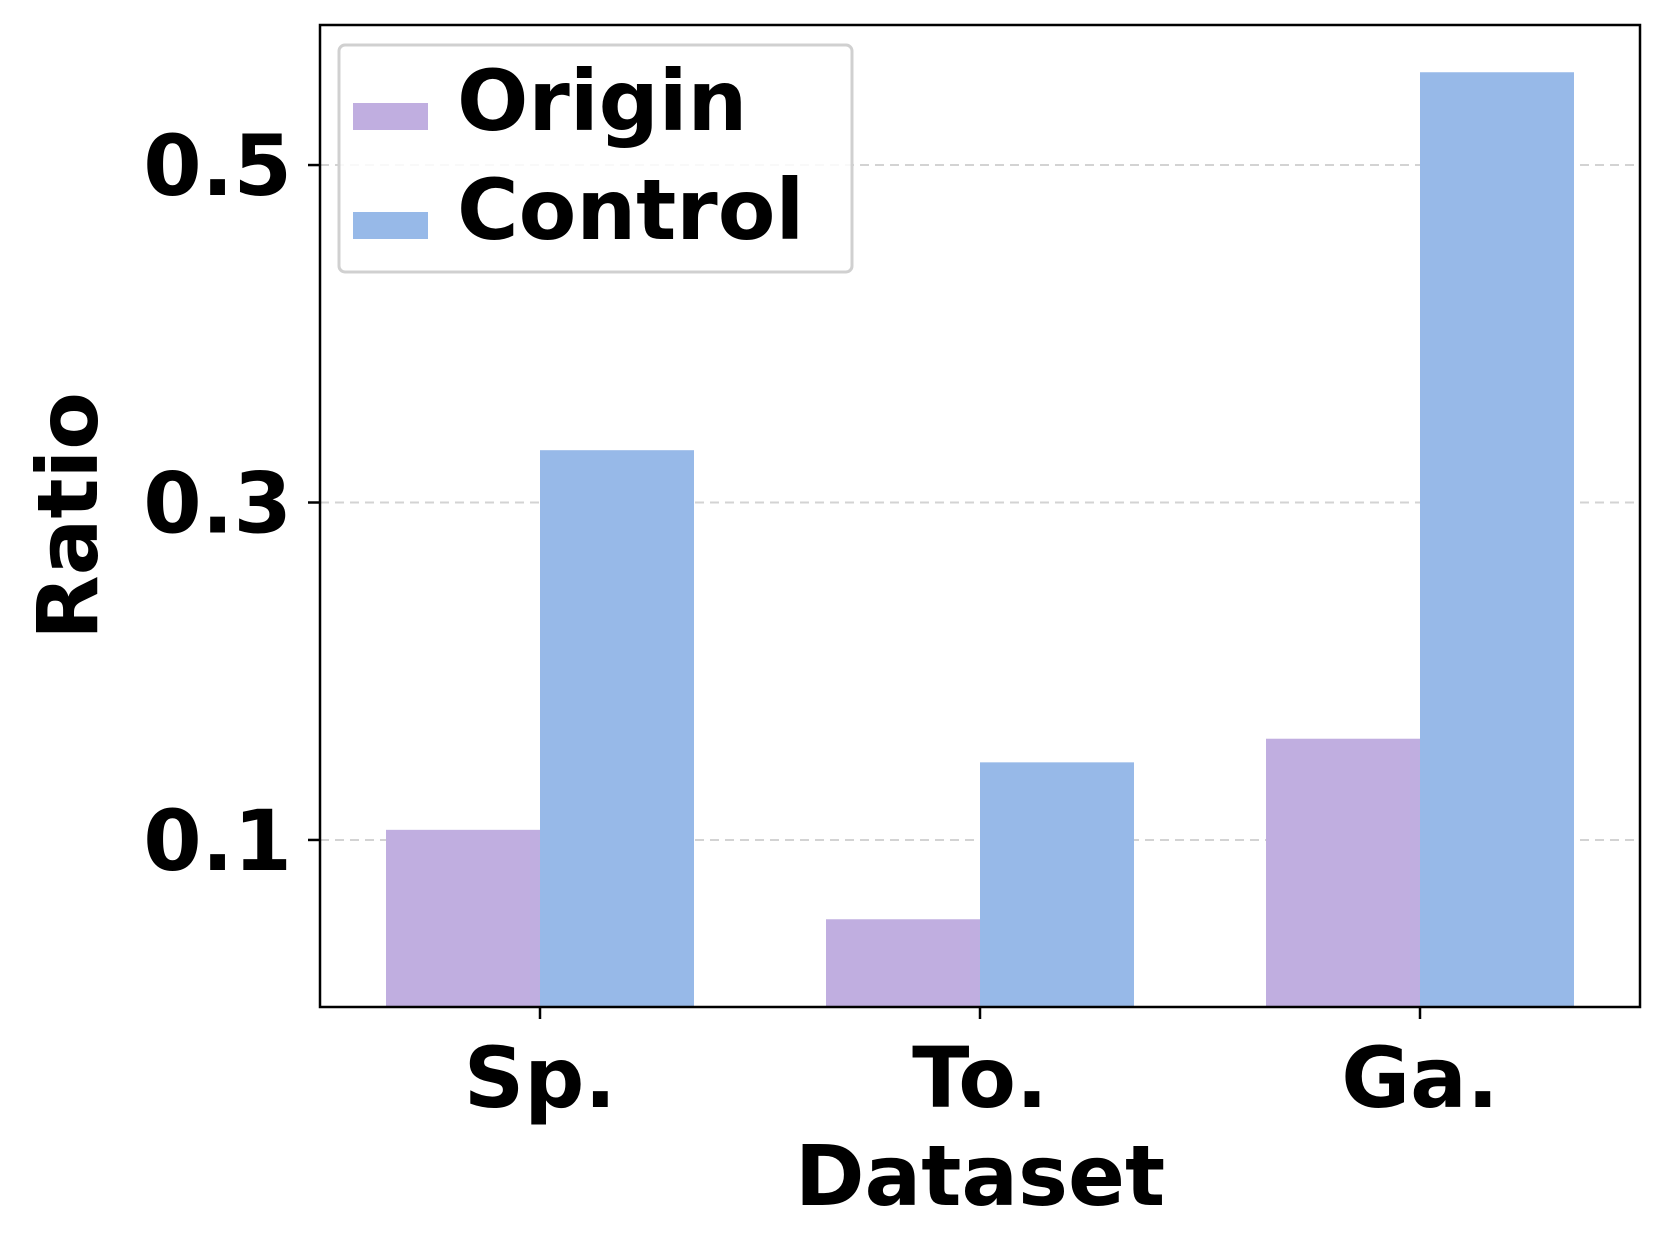 This screenshot has width=1661, height=1252. What do you see at coordinates (68, 516) in the screenshot?
I see `y-axis-label: Ratio` at bounding box center [68, 516].